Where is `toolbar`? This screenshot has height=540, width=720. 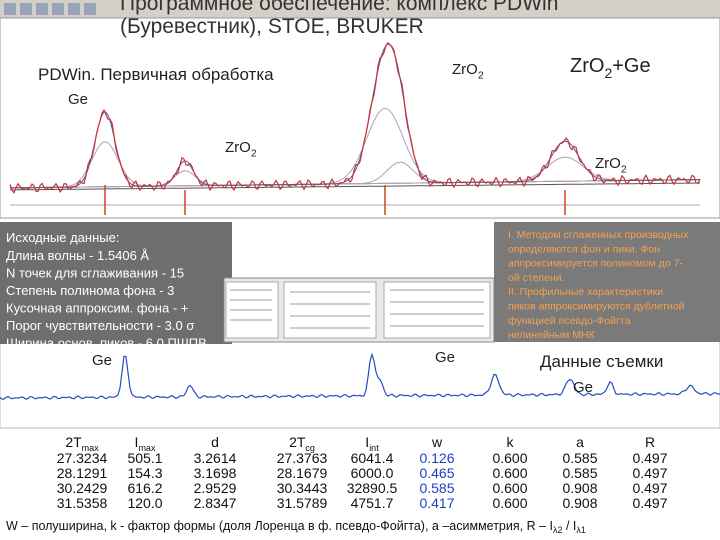
toolbar is located at coordinates (360, 9).